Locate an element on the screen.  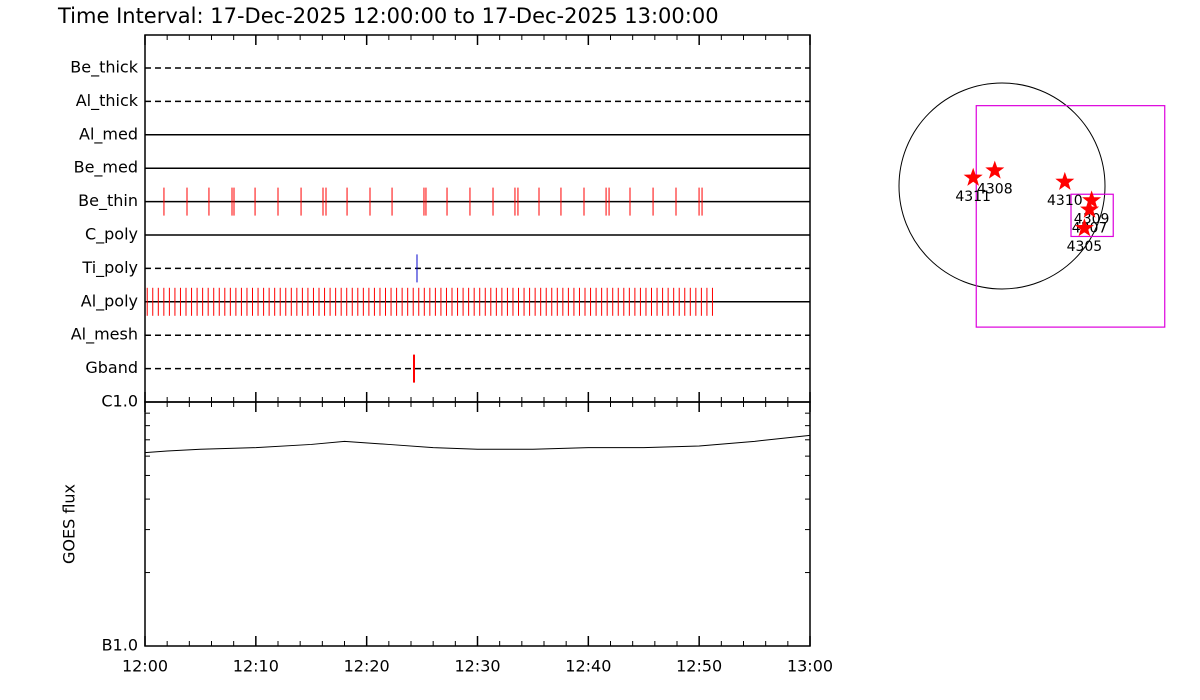
x-tick-label: 12:50 is located at coordinates (699, 666).